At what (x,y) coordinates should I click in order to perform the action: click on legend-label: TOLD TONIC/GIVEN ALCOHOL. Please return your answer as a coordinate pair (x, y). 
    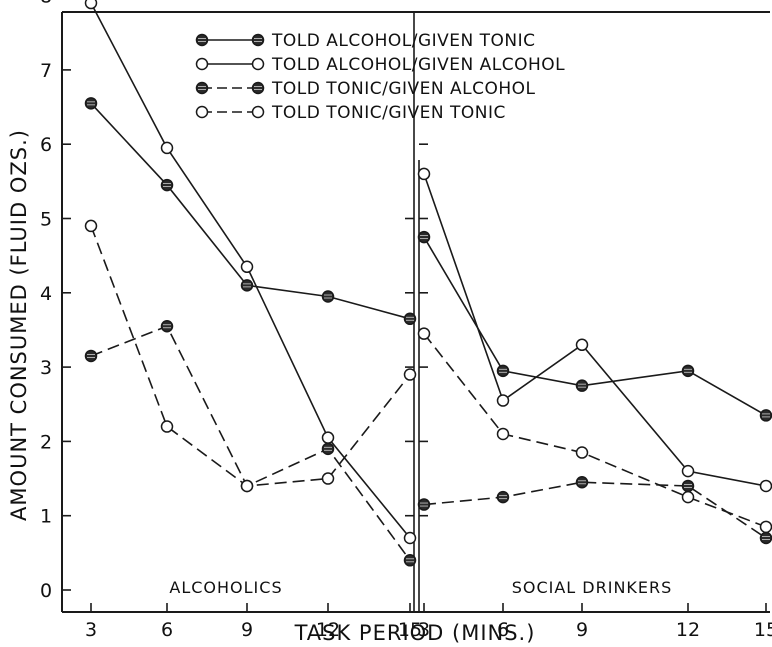
    Looking at the image, I should click on (403, 89).